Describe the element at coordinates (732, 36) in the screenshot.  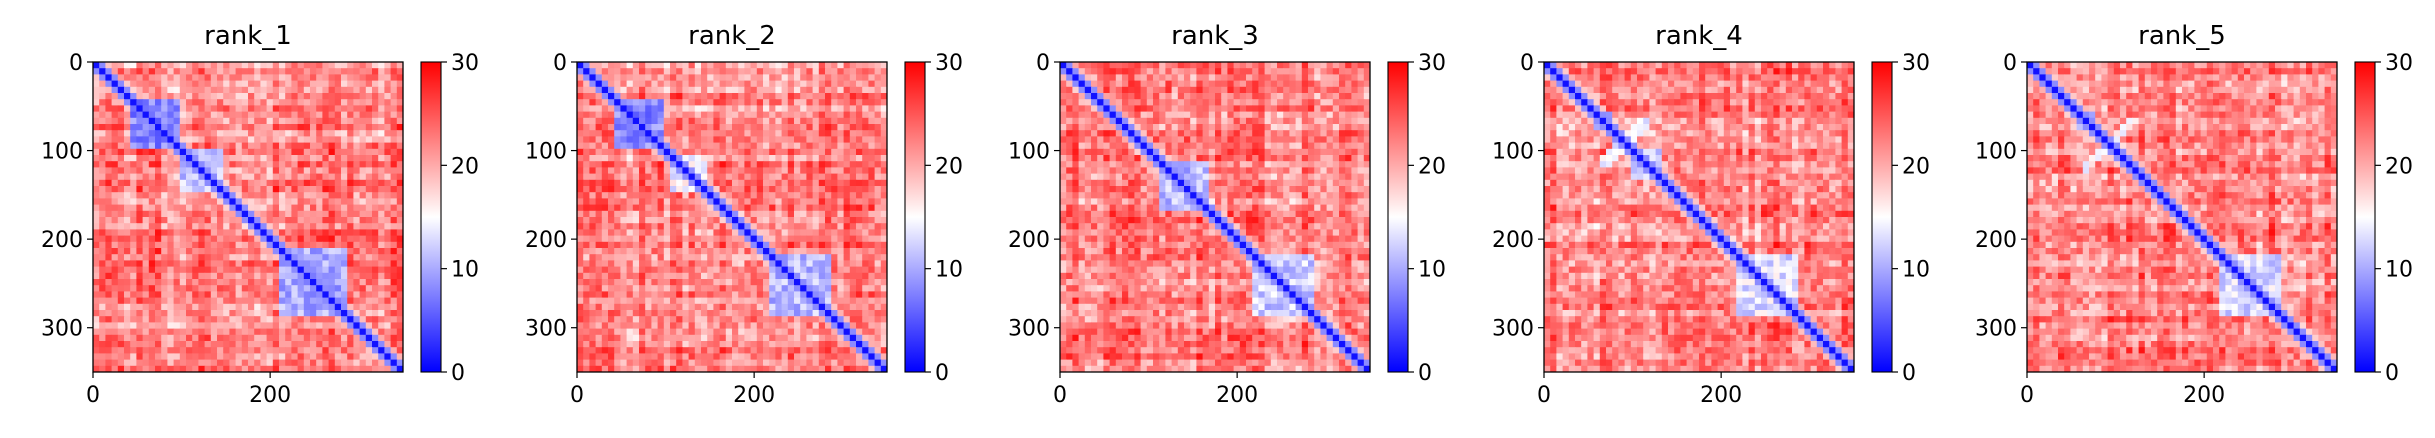
I see `panel-title: rank_2` at that location.